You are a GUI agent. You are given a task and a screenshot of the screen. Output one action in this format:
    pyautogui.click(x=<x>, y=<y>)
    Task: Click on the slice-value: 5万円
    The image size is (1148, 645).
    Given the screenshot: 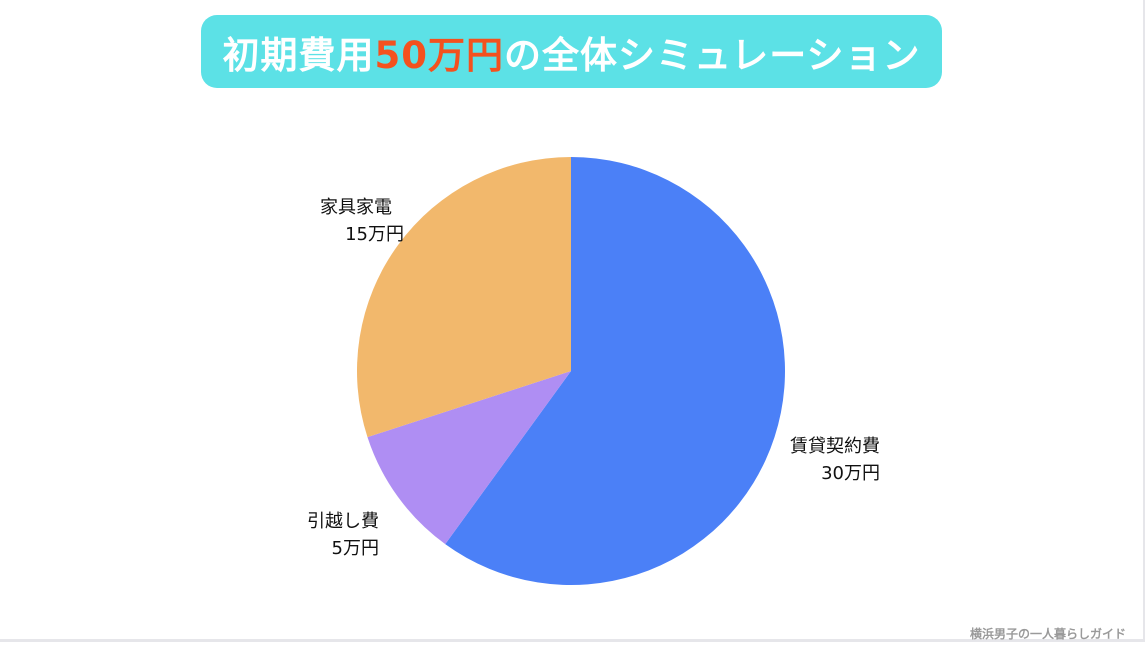 What is the action you would take?
    pyautogui.click(x=355, y=548)
    